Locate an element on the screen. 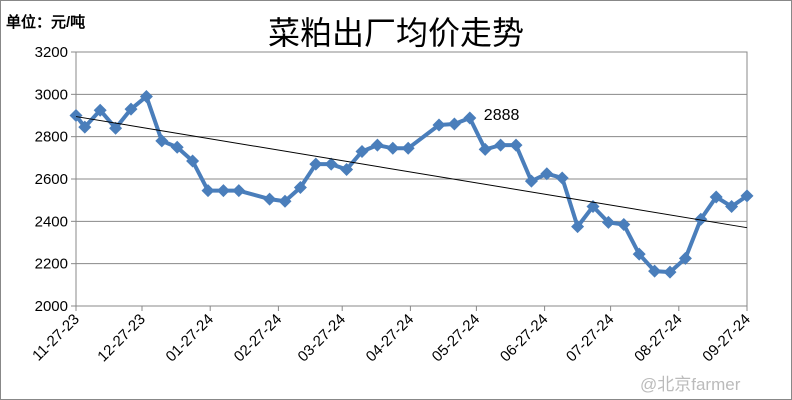 This screenshot has width=792, height=400. chart-title: 菜粕出厂均价走势 is located at coordinates (396, 33).